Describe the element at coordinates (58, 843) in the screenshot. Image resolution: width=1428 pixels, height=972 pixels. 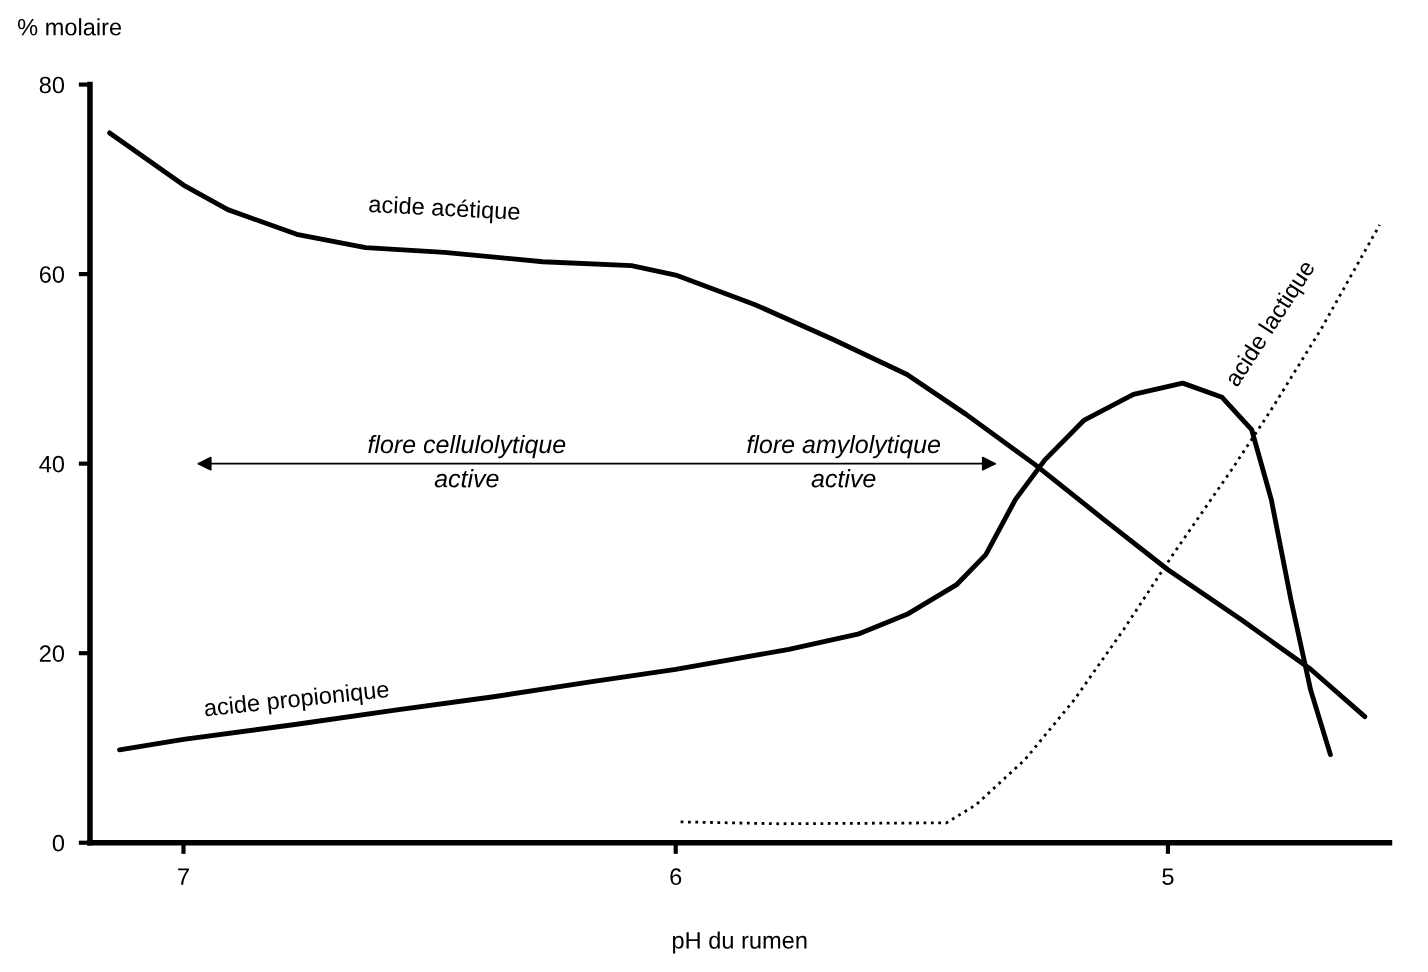
I see `y-tick-label: 0` at that location.